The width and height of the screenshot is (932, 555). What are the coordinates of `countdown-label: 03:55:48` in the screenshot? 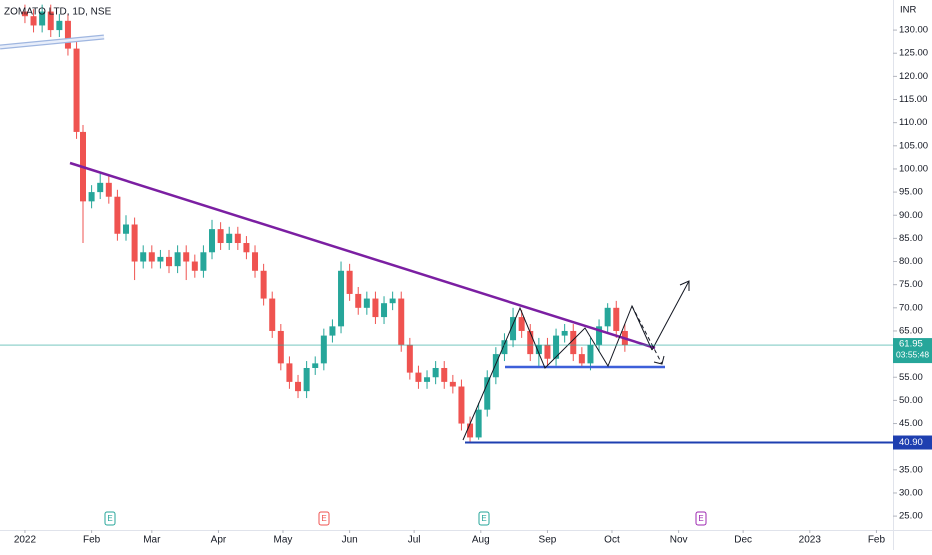 It's located at (912, 354).